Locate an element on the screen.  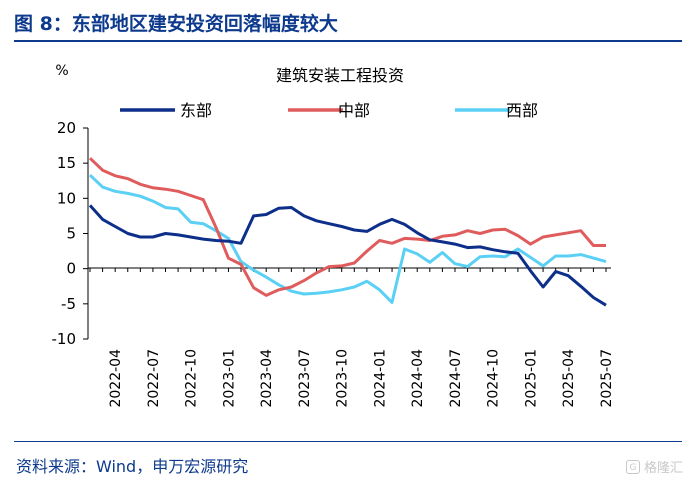
chart-title: 建筑安装工程投资 is located at coordinates (340, 75).